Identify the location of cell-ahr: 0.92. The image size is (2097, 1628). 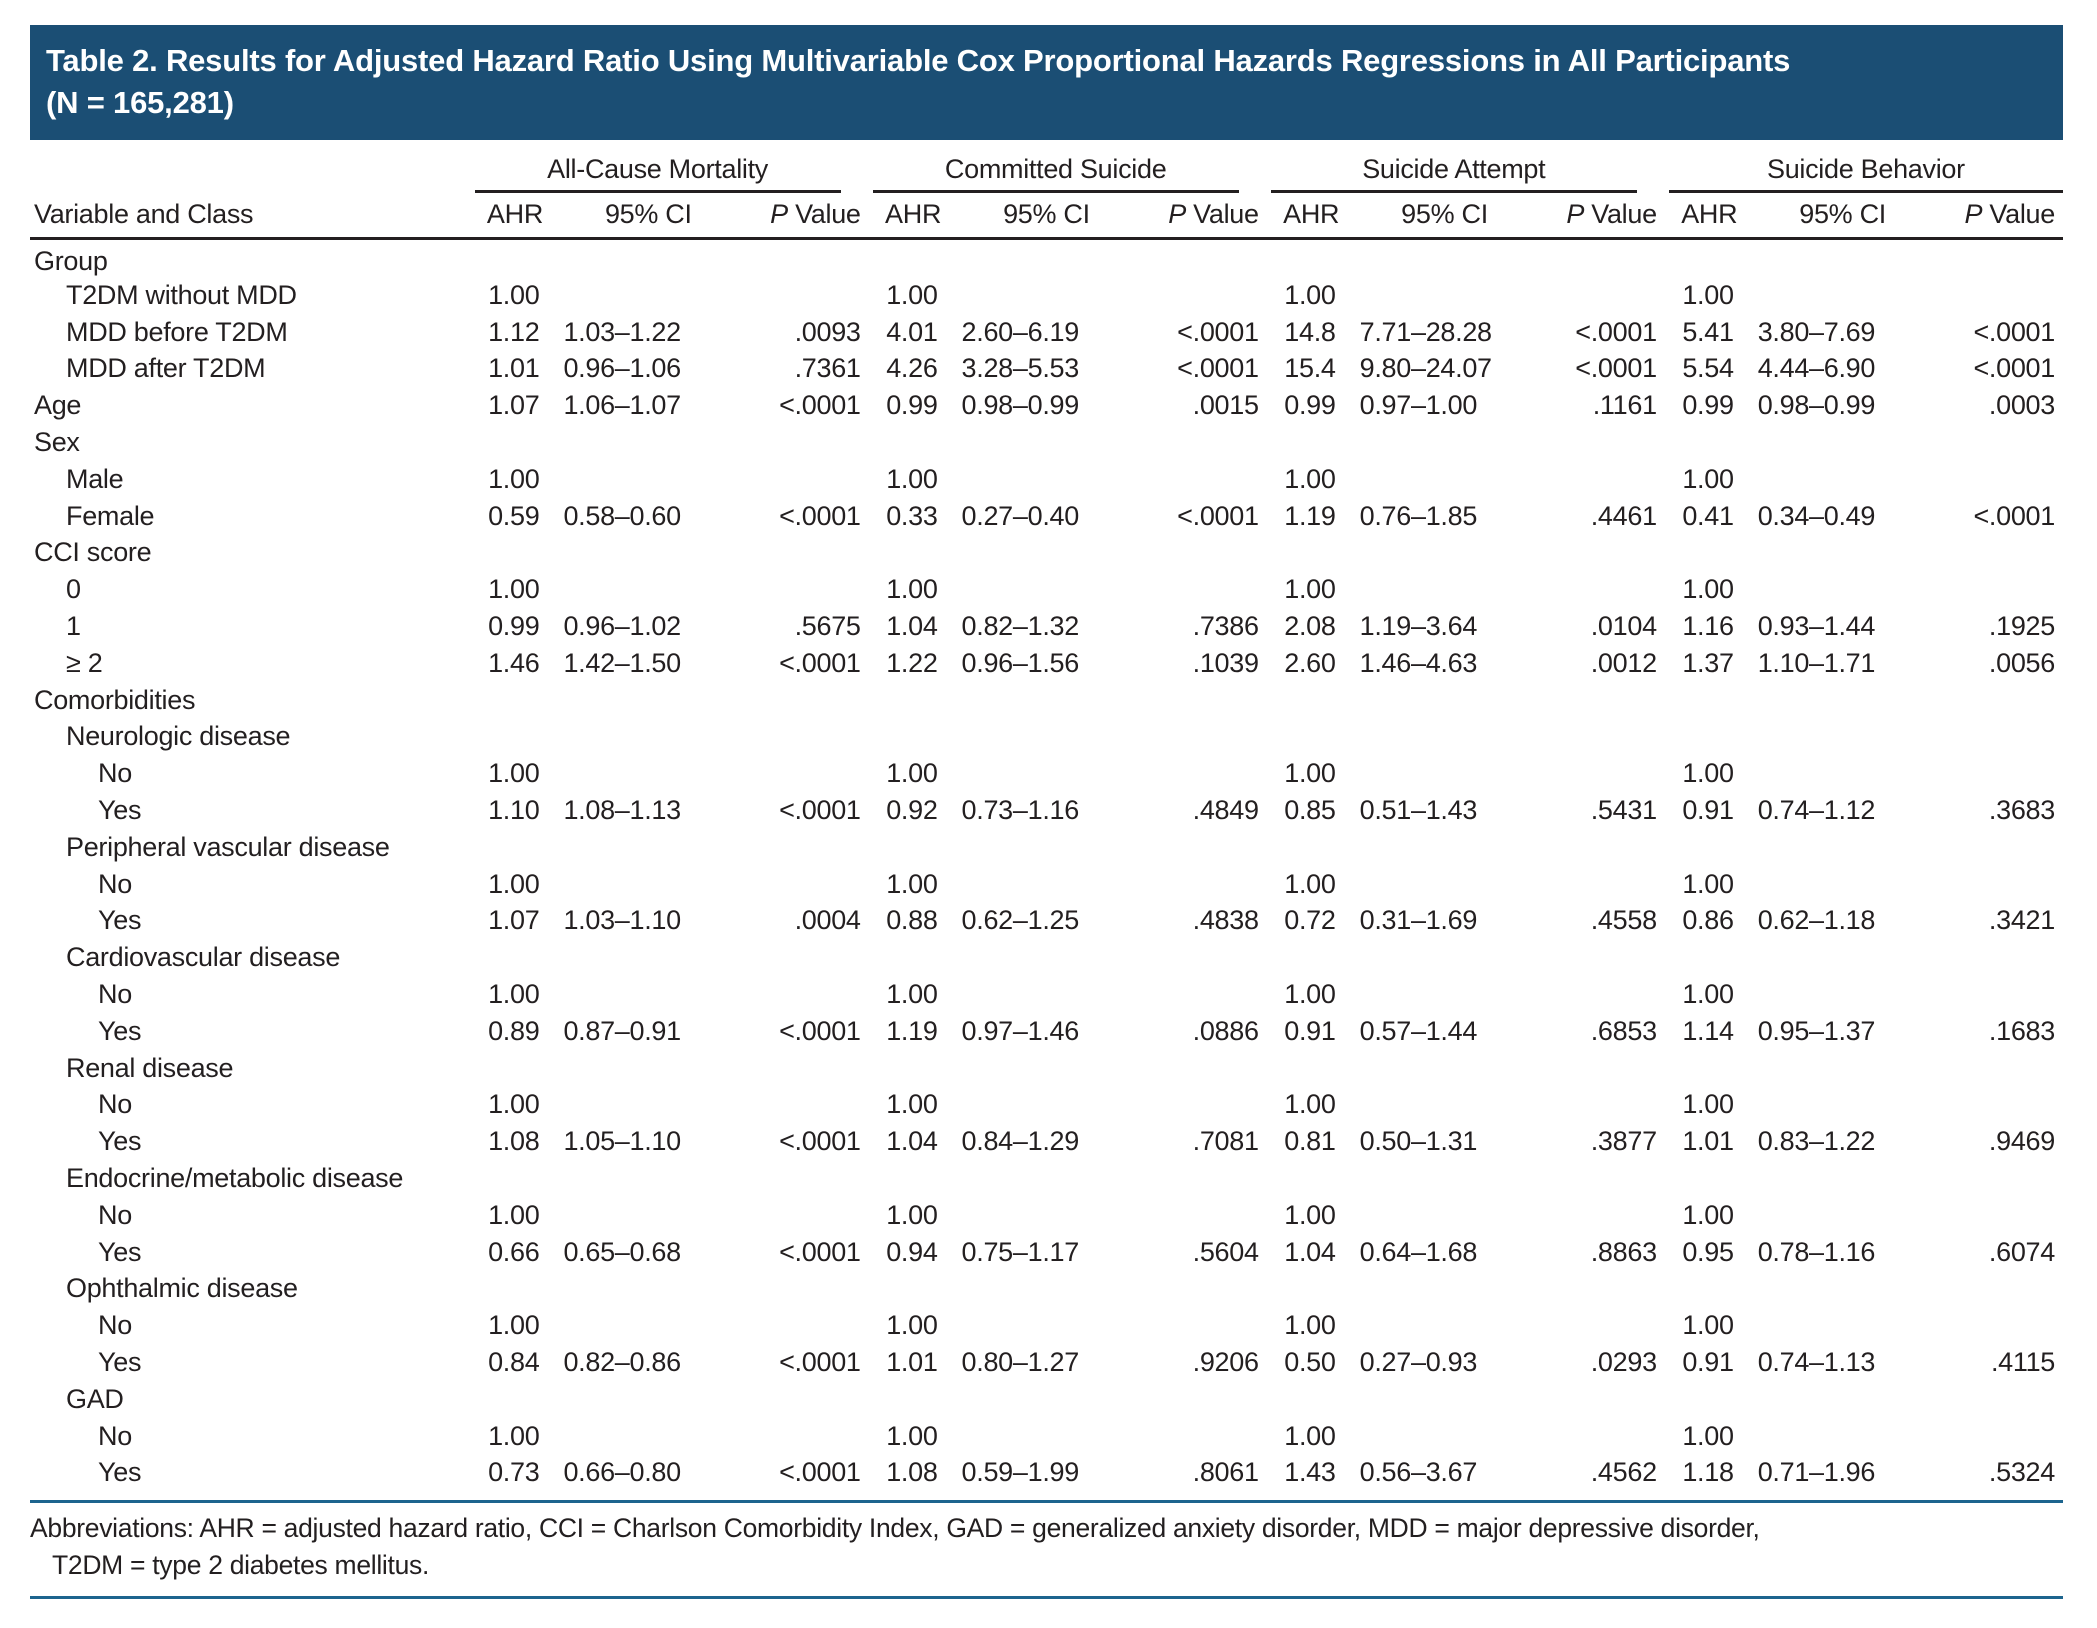
(912, 810).